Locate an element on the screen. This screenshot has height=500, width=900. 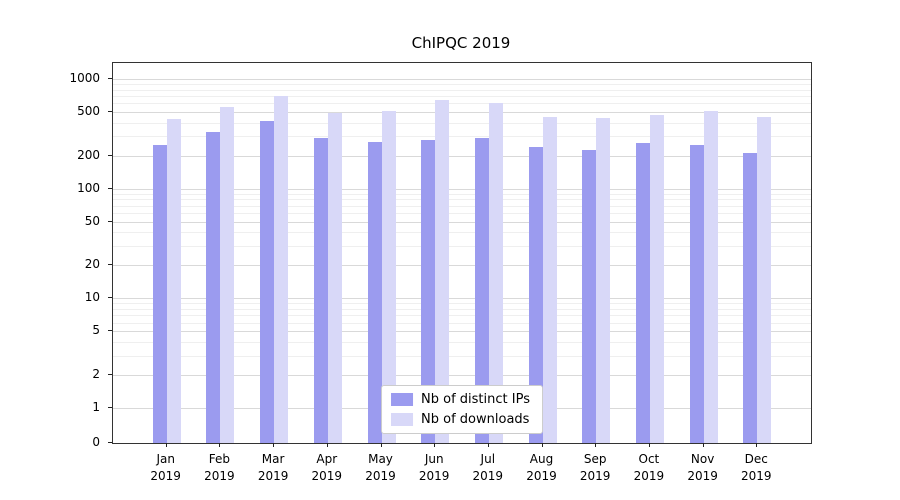
legend-swatch-distinct-ips is located at coordinates (402, 399).